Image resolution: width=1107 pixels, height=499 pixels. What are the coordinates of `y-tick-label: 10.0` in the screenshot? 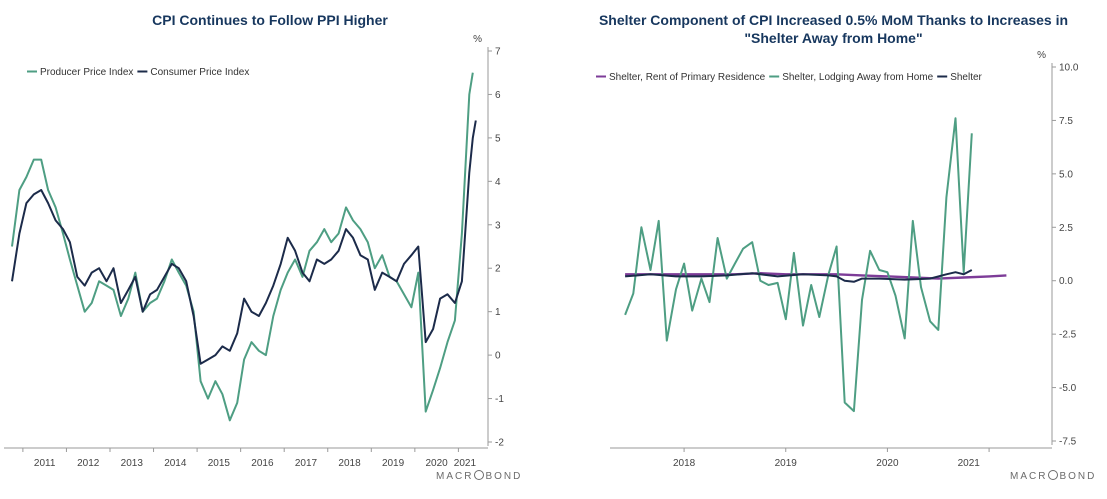 It's located at (1069, 68).